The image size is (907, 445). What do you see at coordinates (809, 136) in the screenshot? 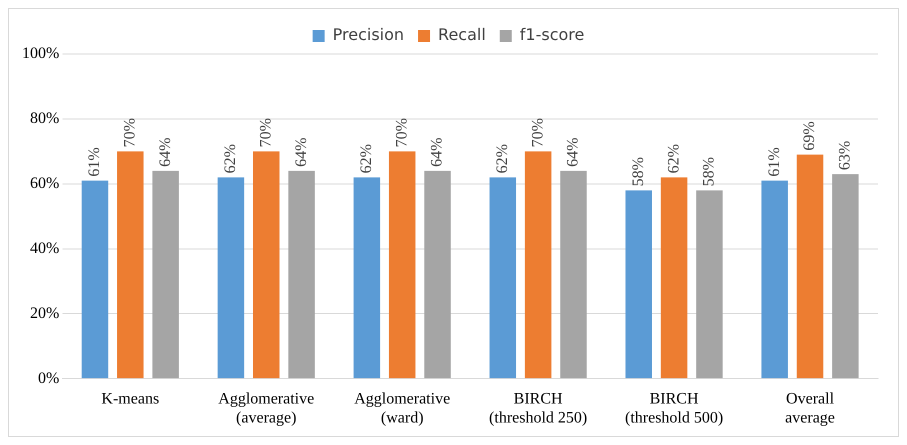
I see `data-label: 69%` at bounding box center [809, 136].